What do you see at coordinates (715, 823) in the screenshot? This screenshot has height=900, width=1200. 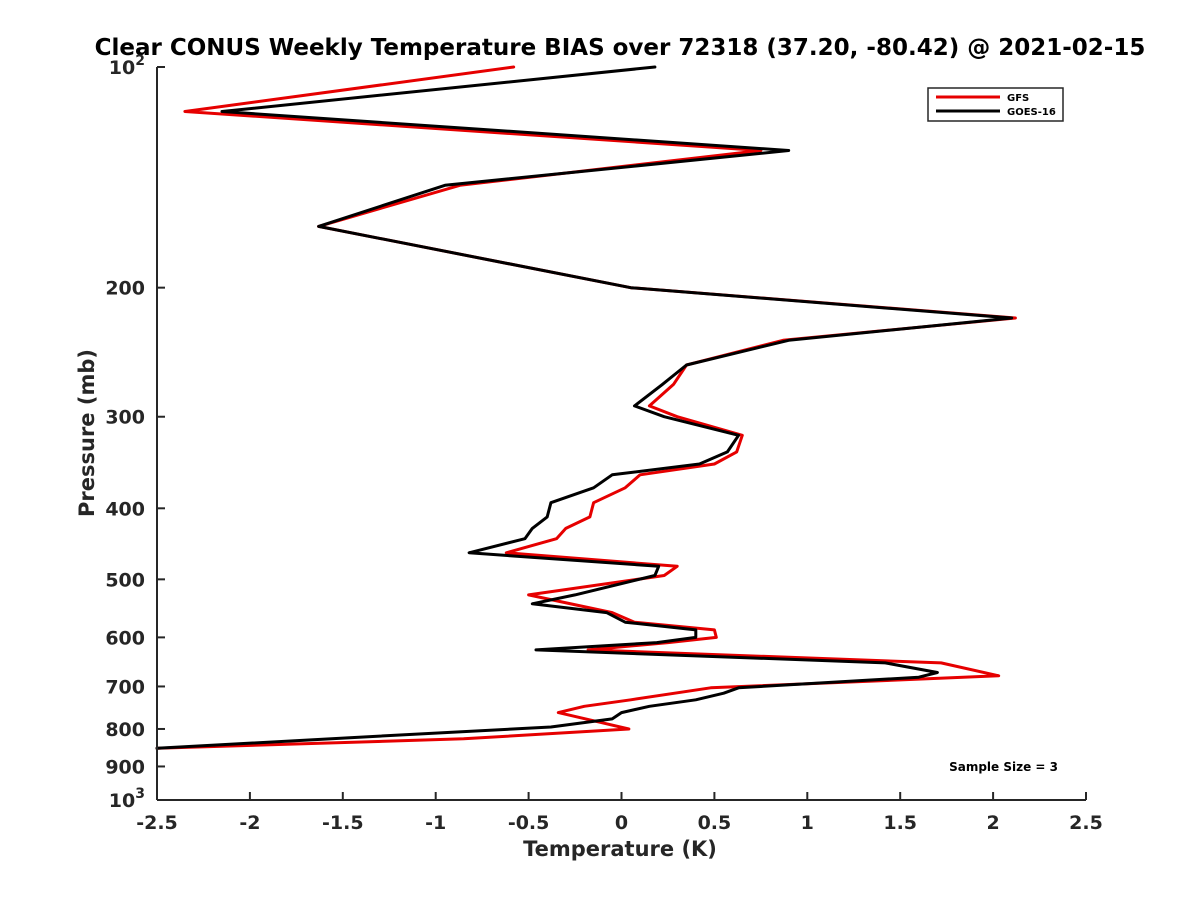 I see `x-tick-label: 0.5` at bounding box center [715, 823].